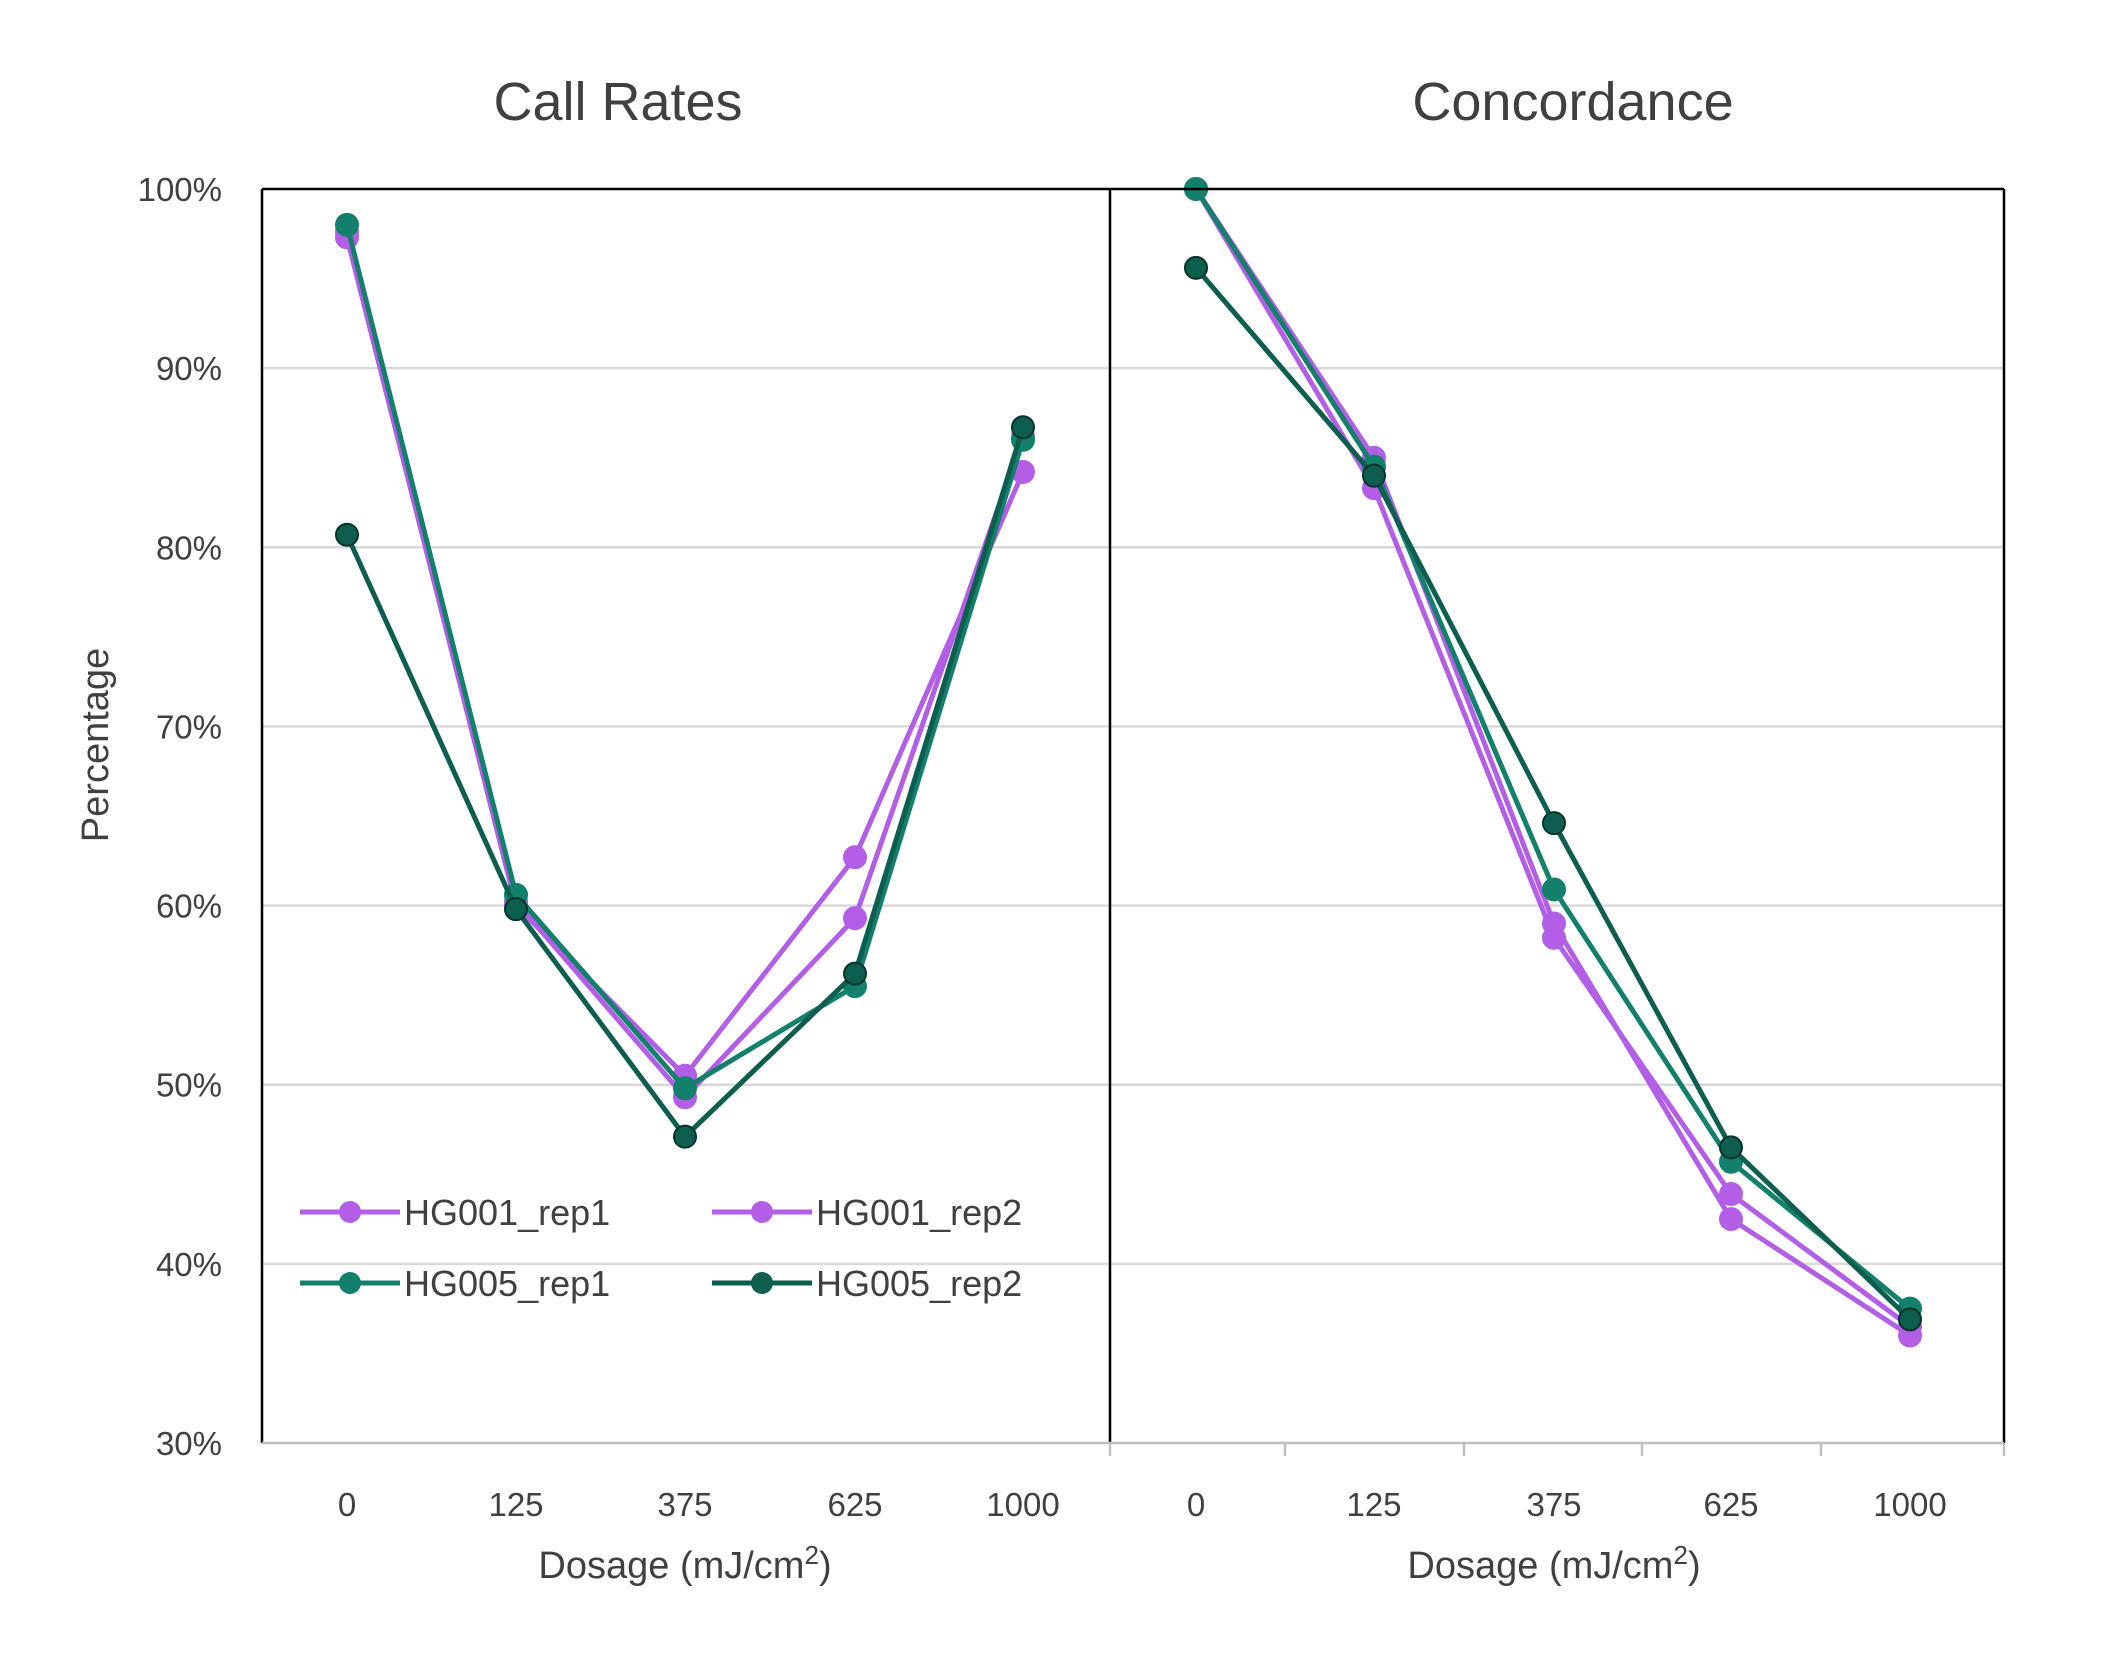  What do you see at coordinates (919, 1283) in the screenshot?
I see `legend-label: HG005_rep2` at bounding box center [919, 1283].